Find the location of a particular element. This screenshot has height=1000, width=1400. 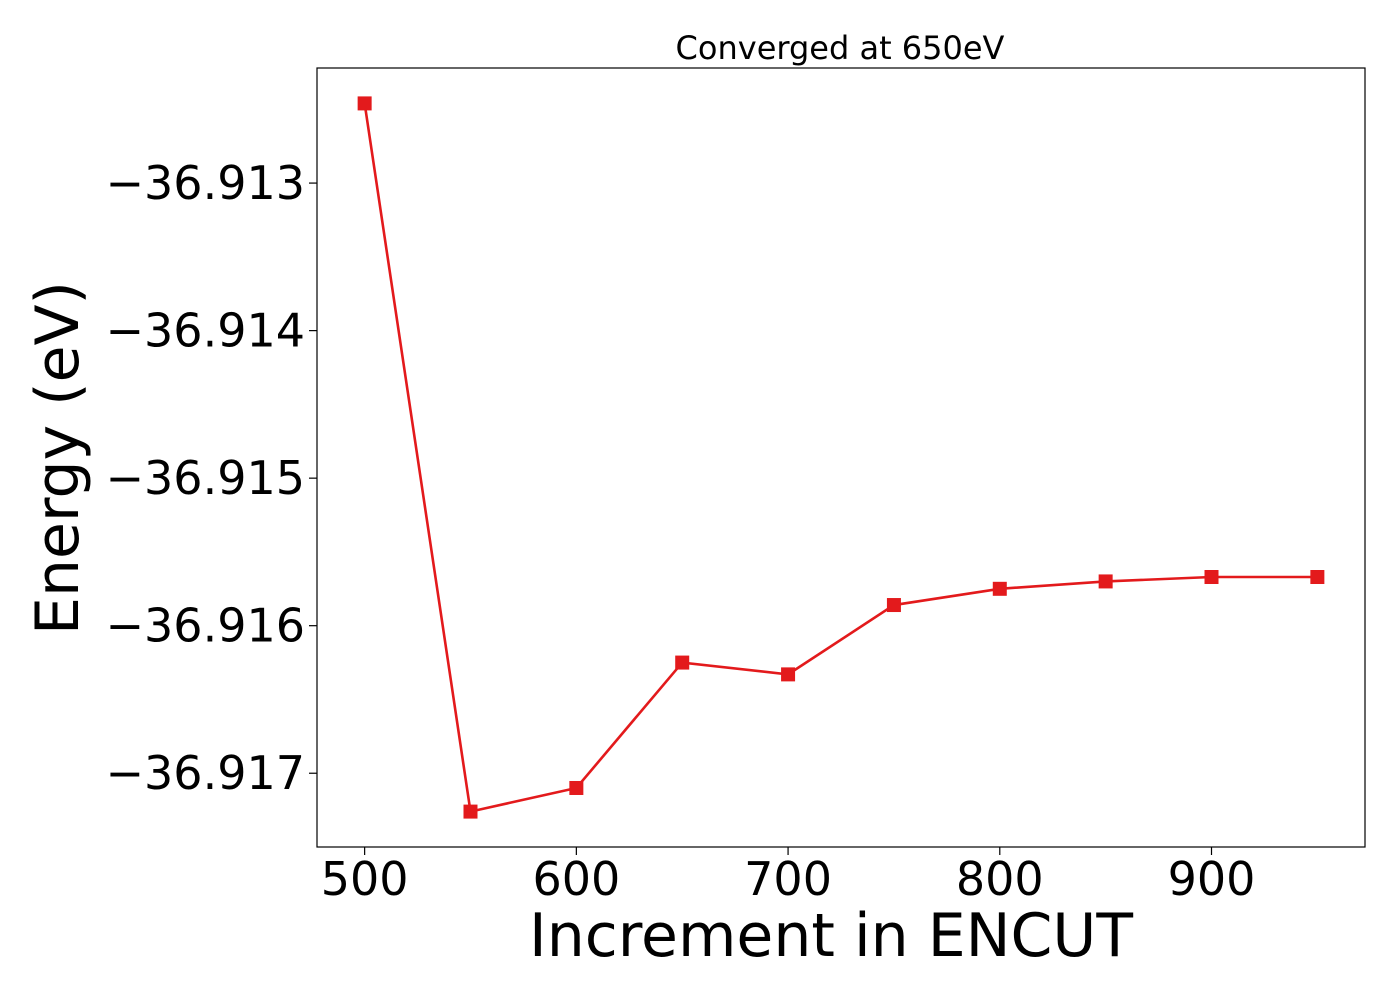

x-tick-label: 700 is located at coordinates (788, 879).